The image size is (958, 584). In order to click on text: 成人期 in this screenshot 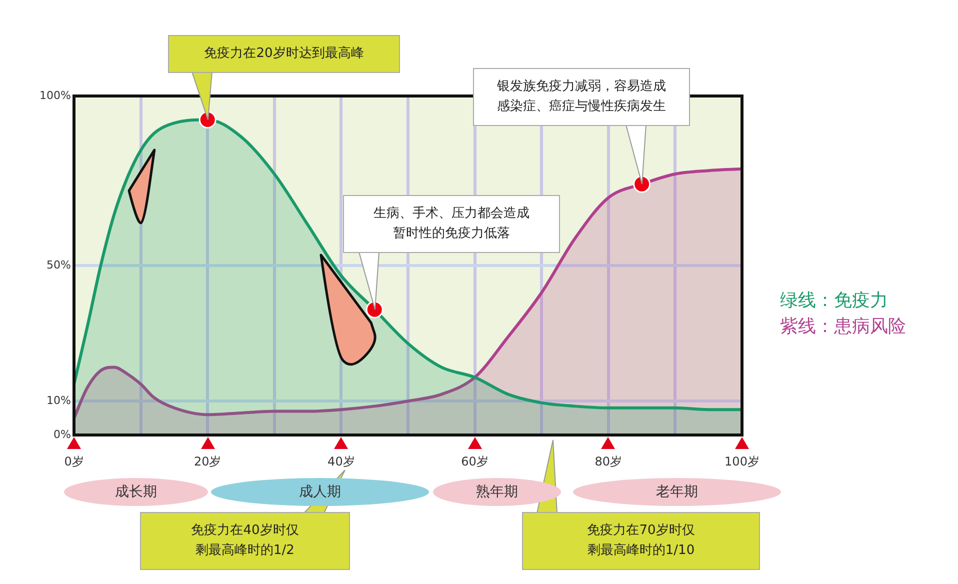, I will do `click(320, 492)`.